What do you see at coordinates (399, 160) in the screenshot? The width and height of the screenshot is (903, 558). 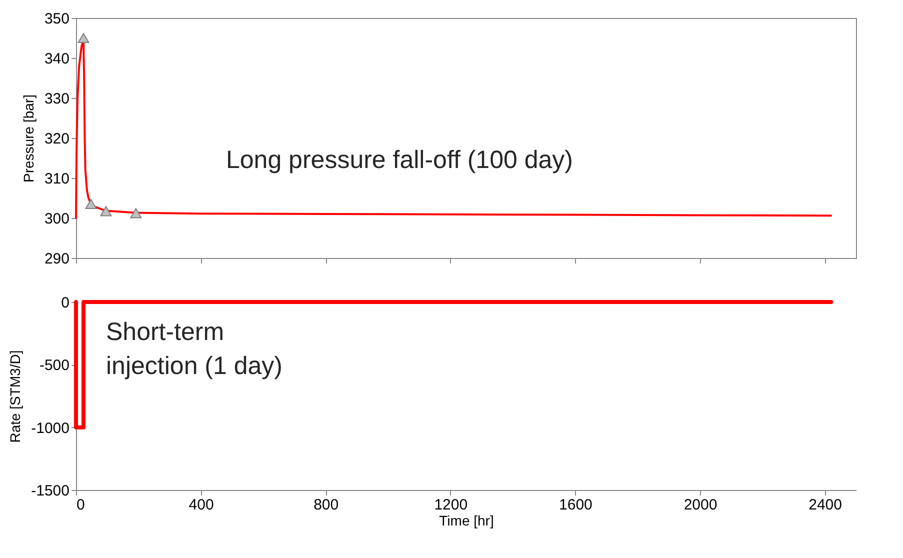 I see `annotation: Long pressure fall-off (100 day)` at bounding box center [399, 160].